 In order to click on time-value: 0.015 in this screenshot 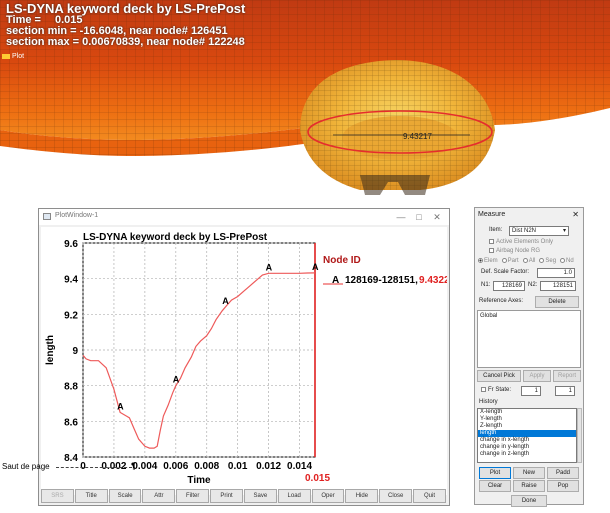, I will do `click(68, 20)`.